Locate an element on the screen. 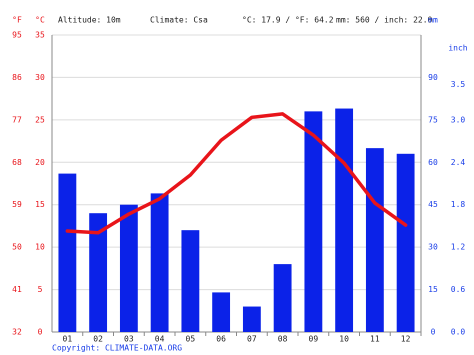 The height and width of the screenshot is (355, 474). precipitation-total: mm: 560 / inch: 22.0 is located at coordinates (384, 20).